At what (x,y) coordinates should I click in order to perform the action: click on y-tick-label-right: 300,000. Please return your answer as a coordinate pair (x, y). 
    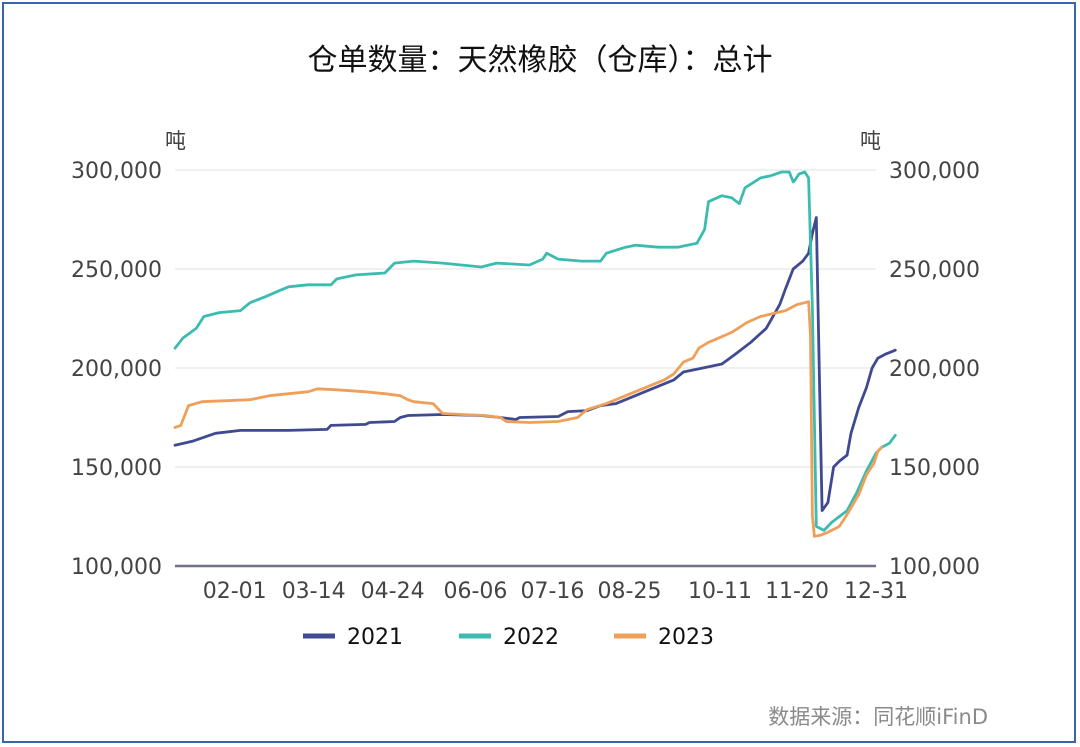
    Looking at the image, I should click on (934, 171).